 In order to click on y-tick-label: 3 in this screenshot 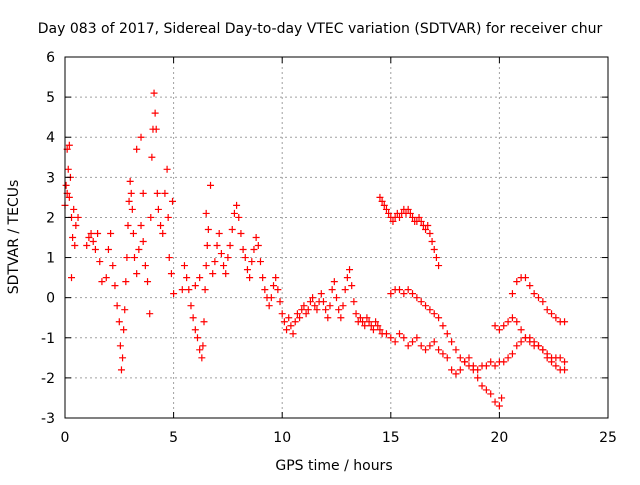, I will do `click(50, 178)`.